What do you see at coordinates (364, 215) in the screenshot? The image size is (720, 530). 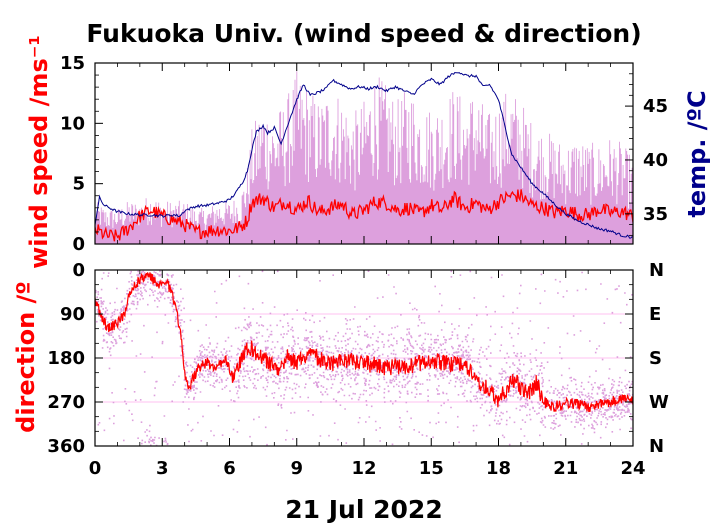 I see `wind-speed-line` at bounding box center [364, 215].